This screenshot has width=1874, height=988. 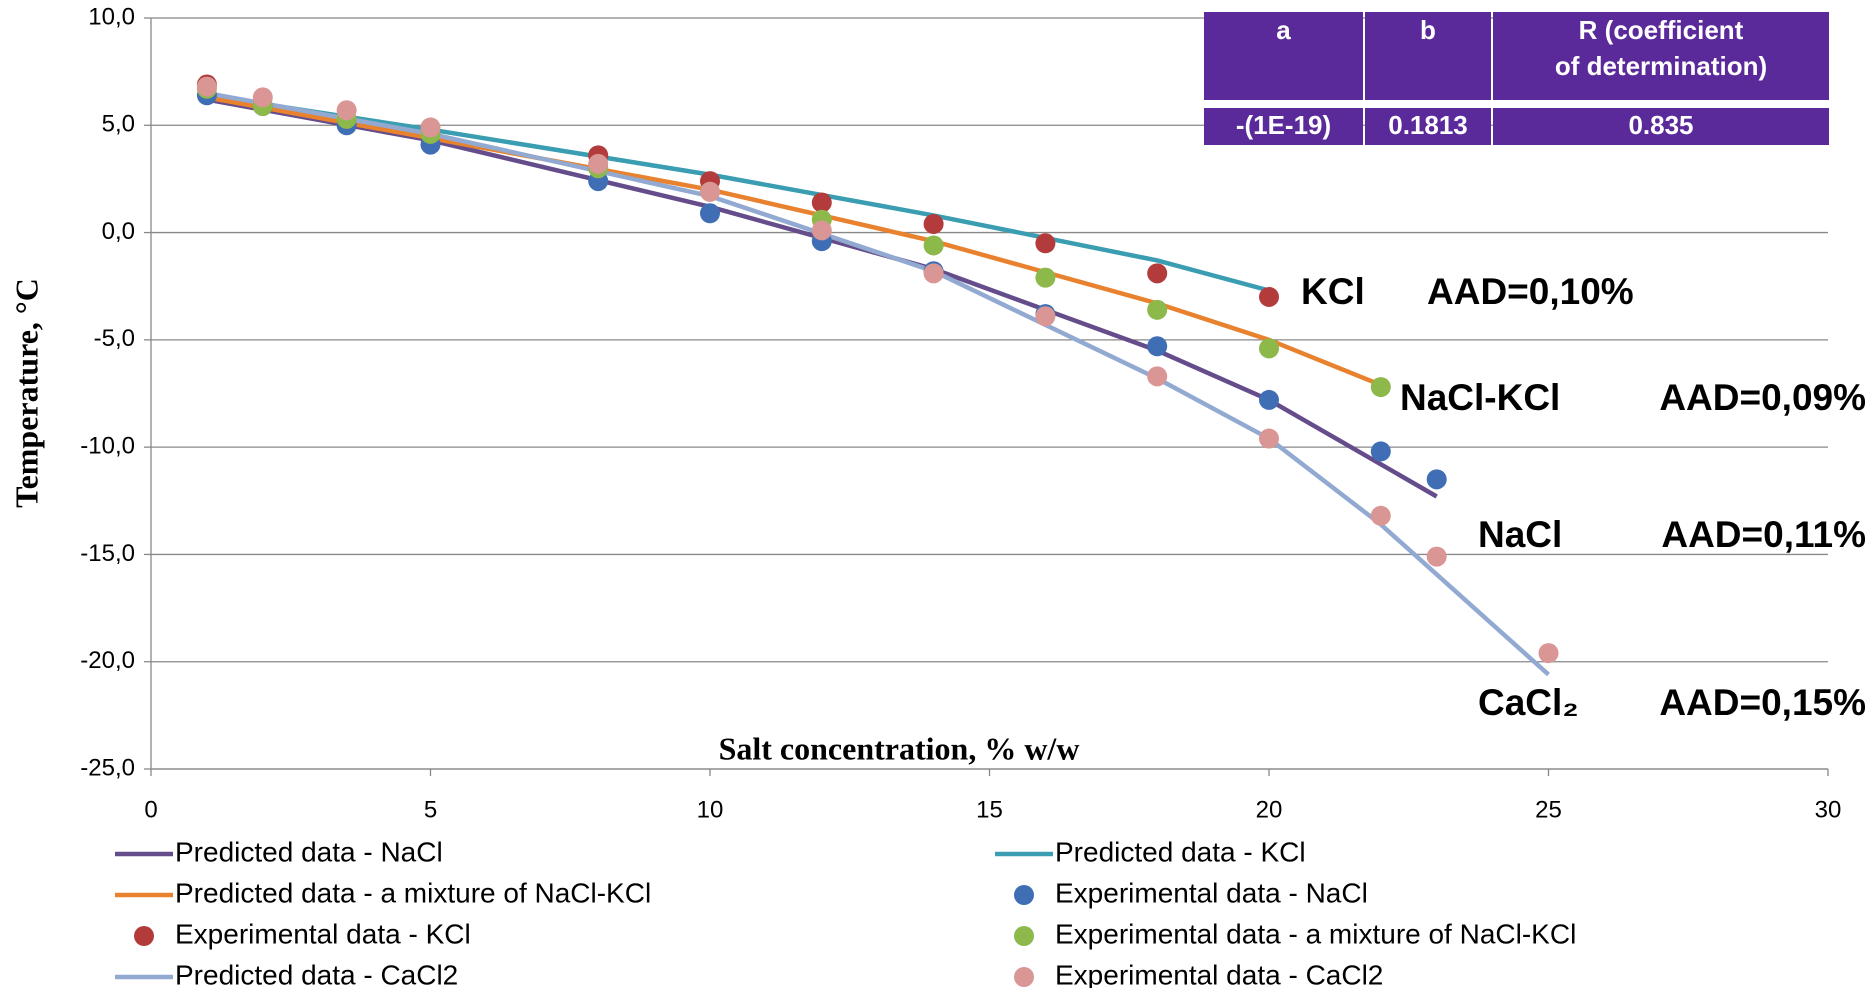 I want to click on legend-label: Experimental data - KCl, so click(x=323, y=933).